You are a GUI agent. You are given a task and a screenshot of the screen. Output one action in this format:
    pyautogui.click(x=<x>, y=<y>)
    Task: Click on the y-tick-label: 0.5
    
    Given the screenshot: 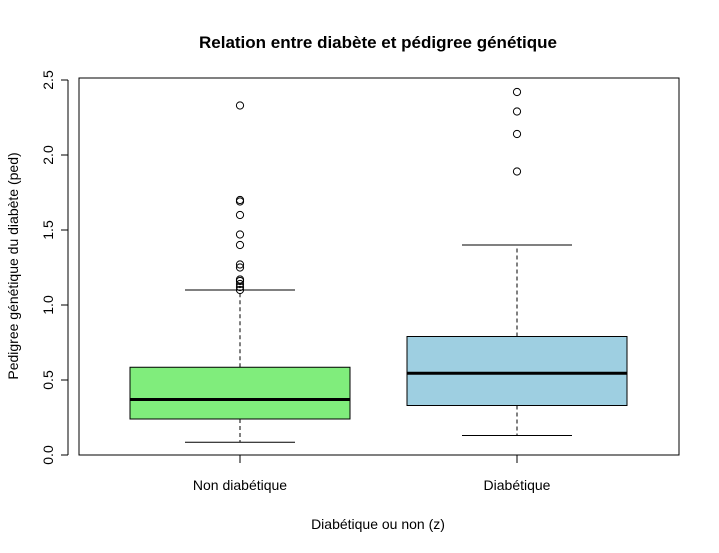 What is the action you would take?
    pyautogui.click(x=48, y=380)
    